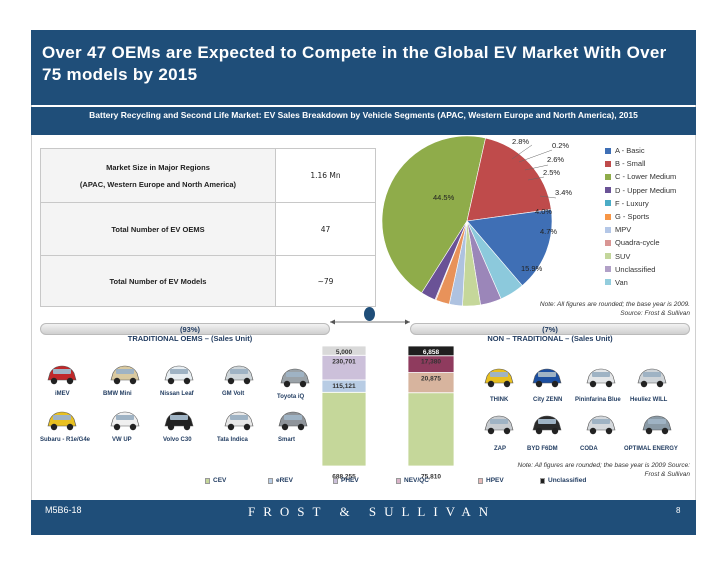 This screenshot has height=563, width=728. What do you see at coordinates (548, 400) in the screenshot?
I see `car-label: City ZENN` at bounding box center [548, 400].